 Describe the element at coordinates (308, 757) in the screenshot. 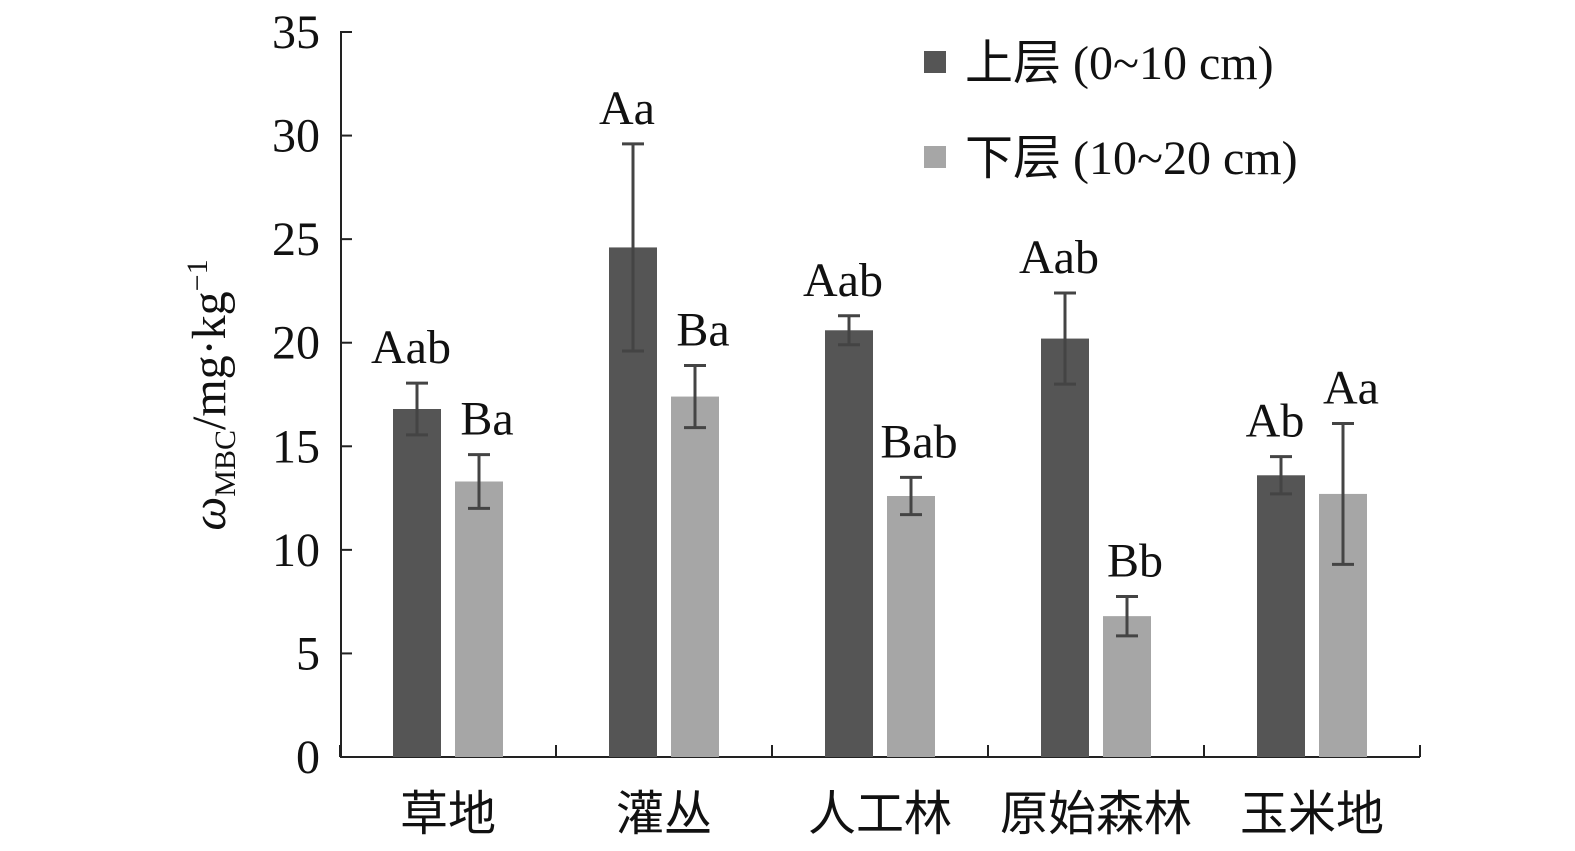

I see `y-tick-label: 0` at that location.